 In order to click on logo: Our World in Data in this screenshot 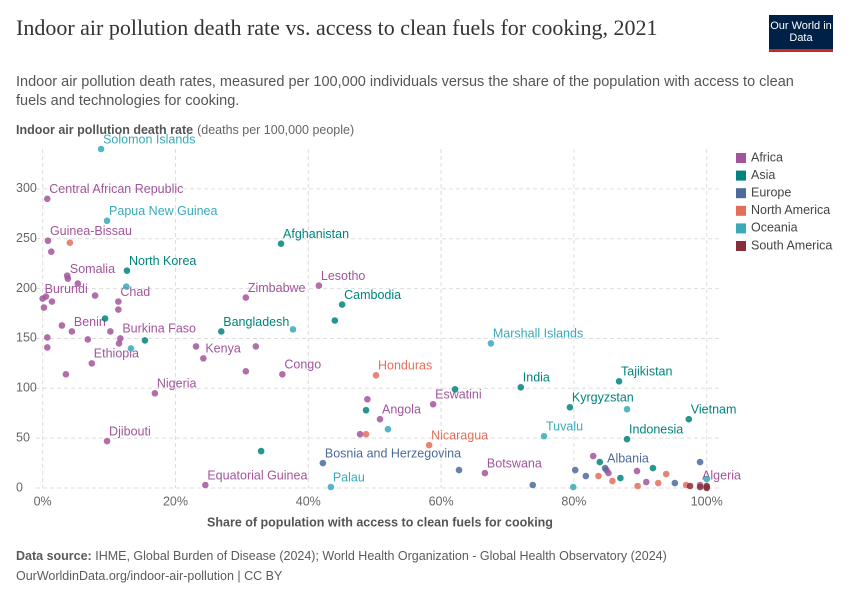, I will do `click(801, 33)`.